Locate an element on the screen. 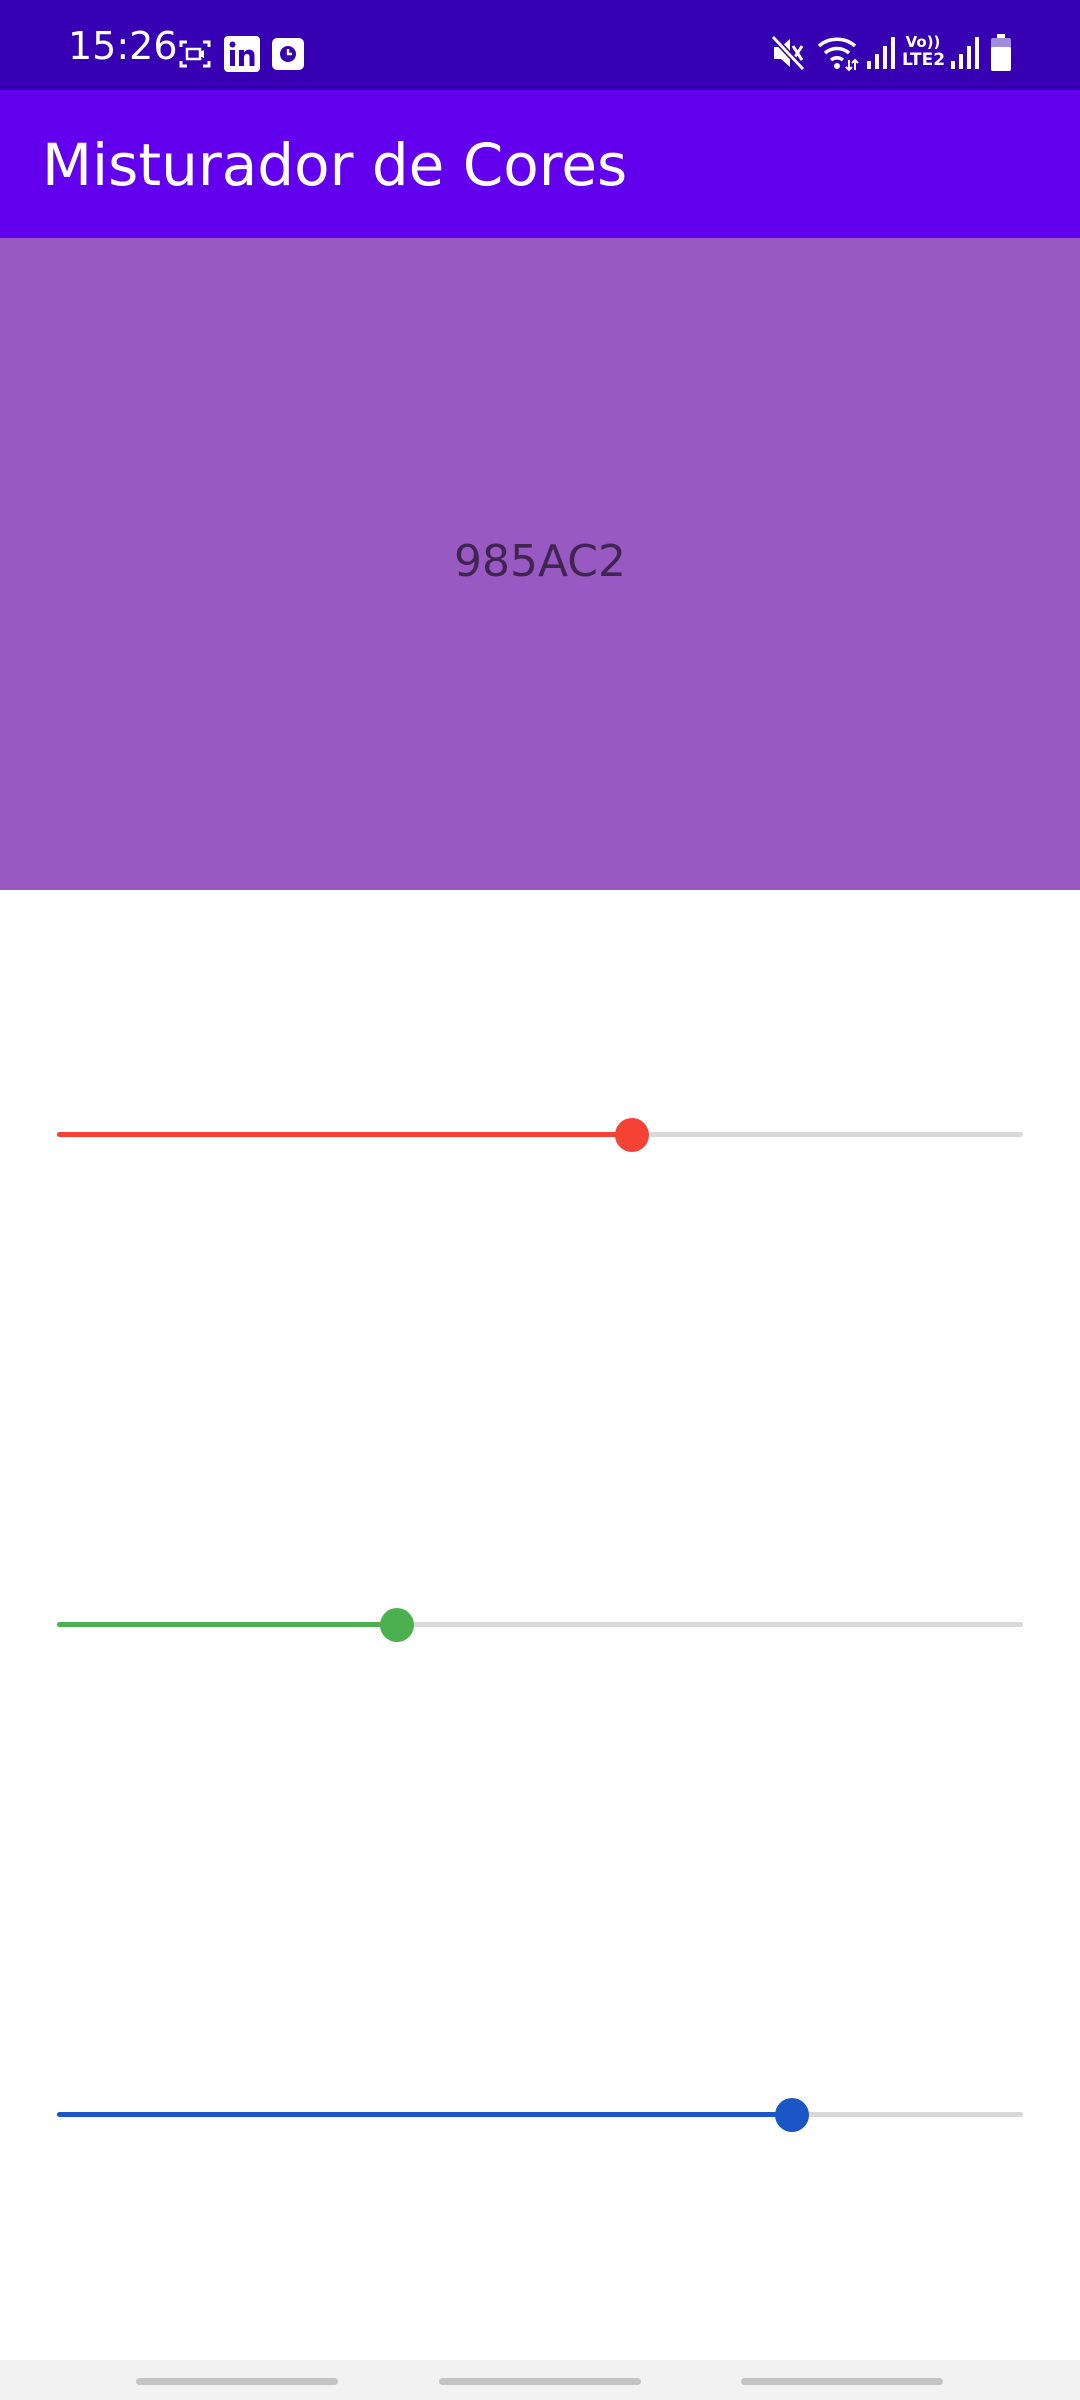 Image resolution: width=1080 pixels, height=2400 pixels. screen-recorder-icon is located at coordinates (195, 54).